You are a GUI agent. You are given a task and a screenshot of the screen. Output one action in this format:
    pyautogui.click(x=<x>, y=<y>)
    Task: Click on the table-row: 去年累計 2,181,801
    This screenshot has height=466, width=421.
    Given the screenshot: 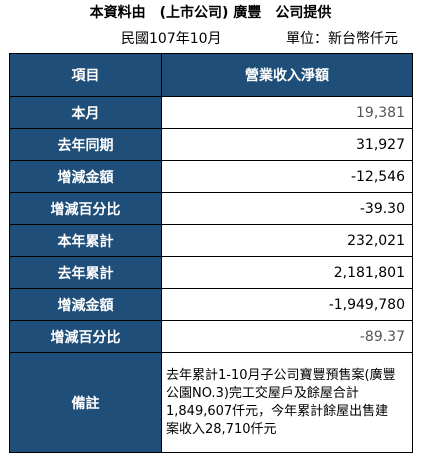 What is the action you would take?
    pyautogui.click(x=211, y=272)
    